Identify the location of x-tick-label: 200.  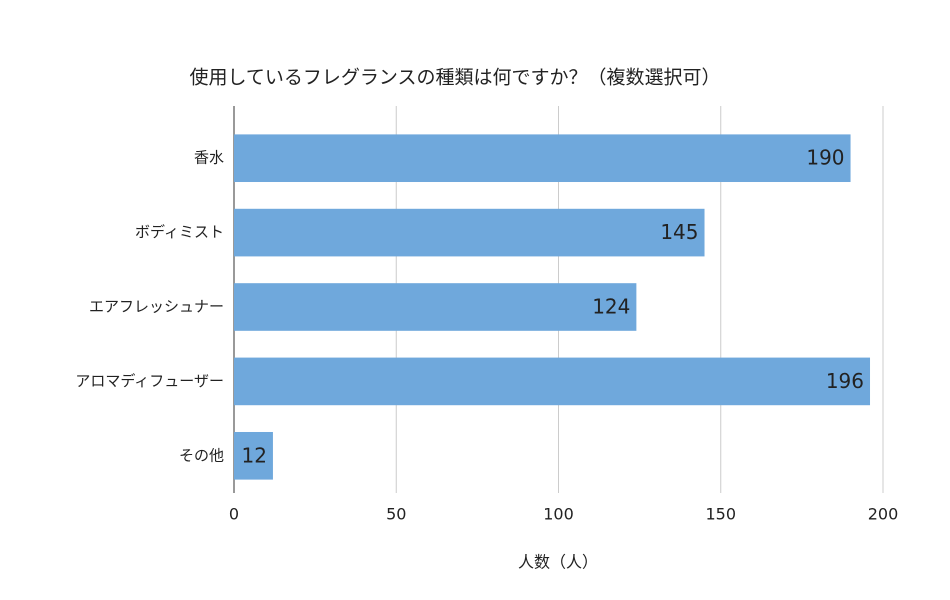
(883, 514).